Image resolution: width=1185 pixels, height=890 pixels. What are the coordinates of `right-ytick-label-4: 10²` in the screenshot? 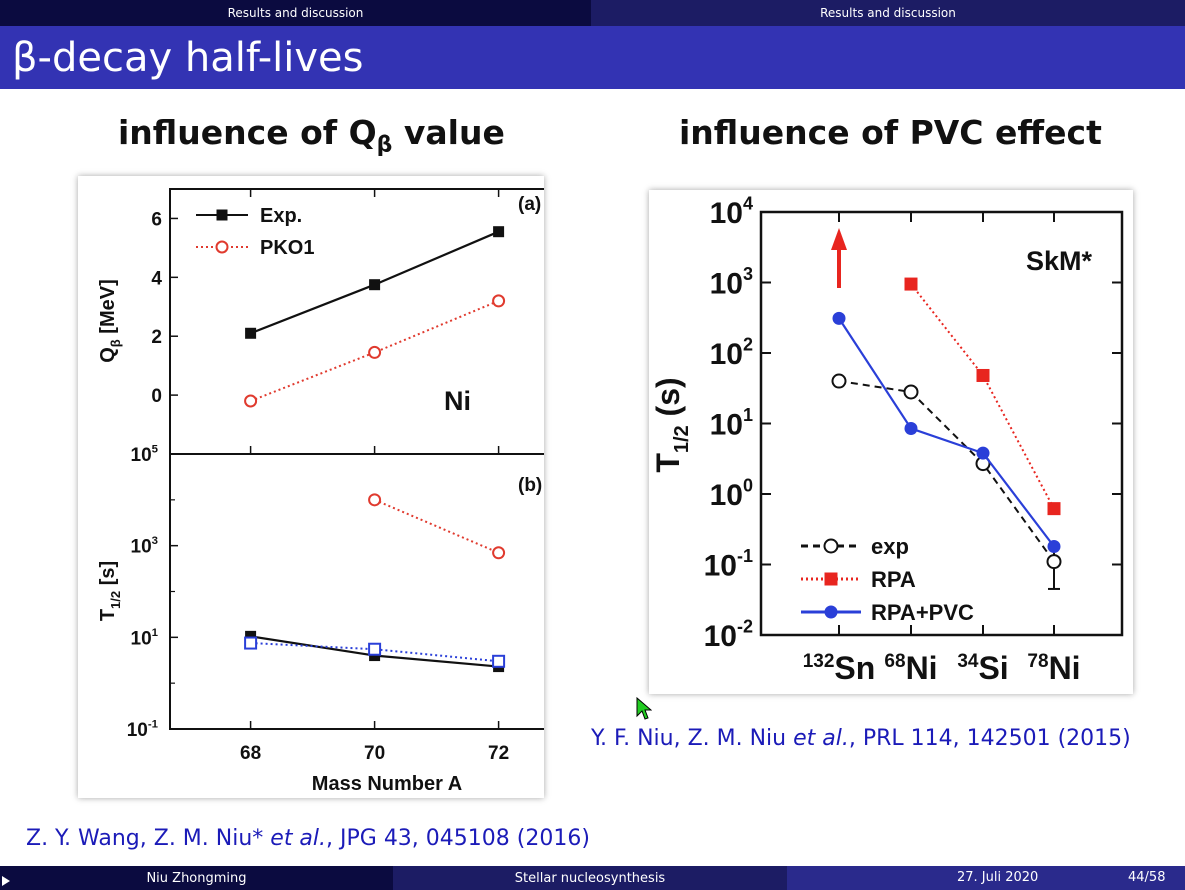 It's located at (731, 353).